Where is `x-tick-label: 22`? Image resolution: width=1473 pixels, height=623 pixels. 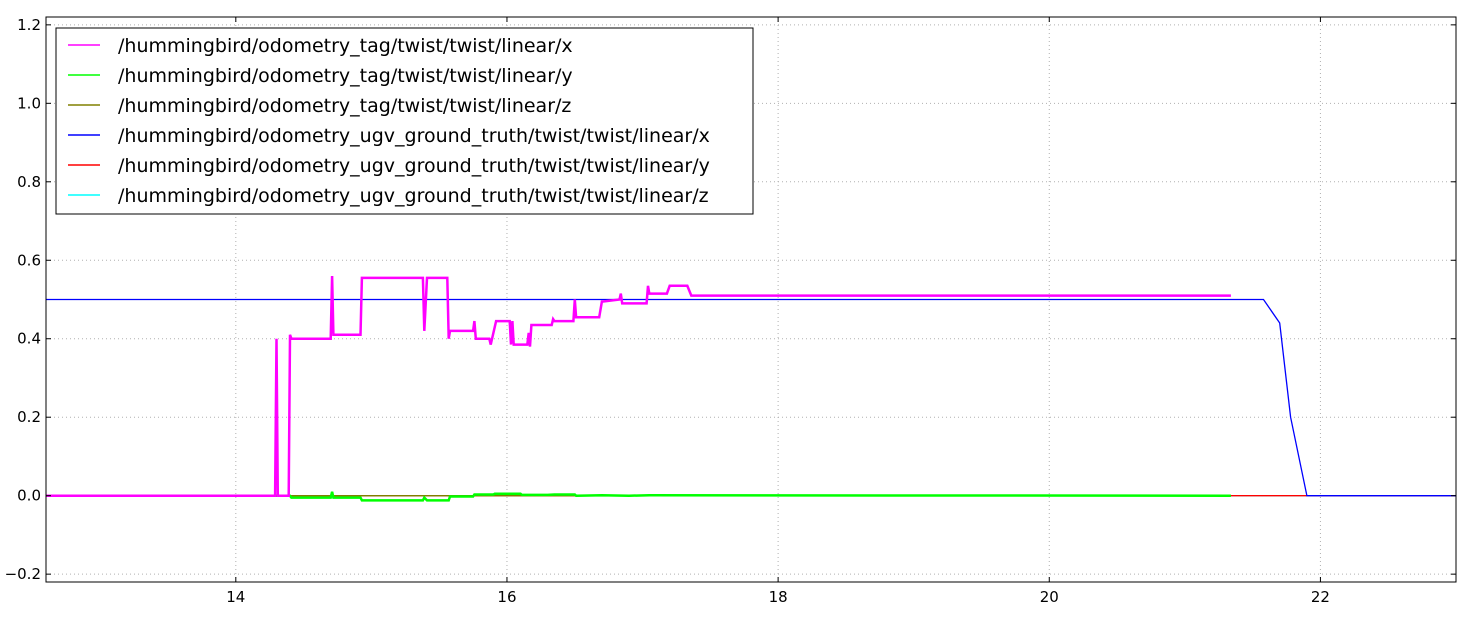
x-tick-label: 22 is located at coordinates (1320, 597).